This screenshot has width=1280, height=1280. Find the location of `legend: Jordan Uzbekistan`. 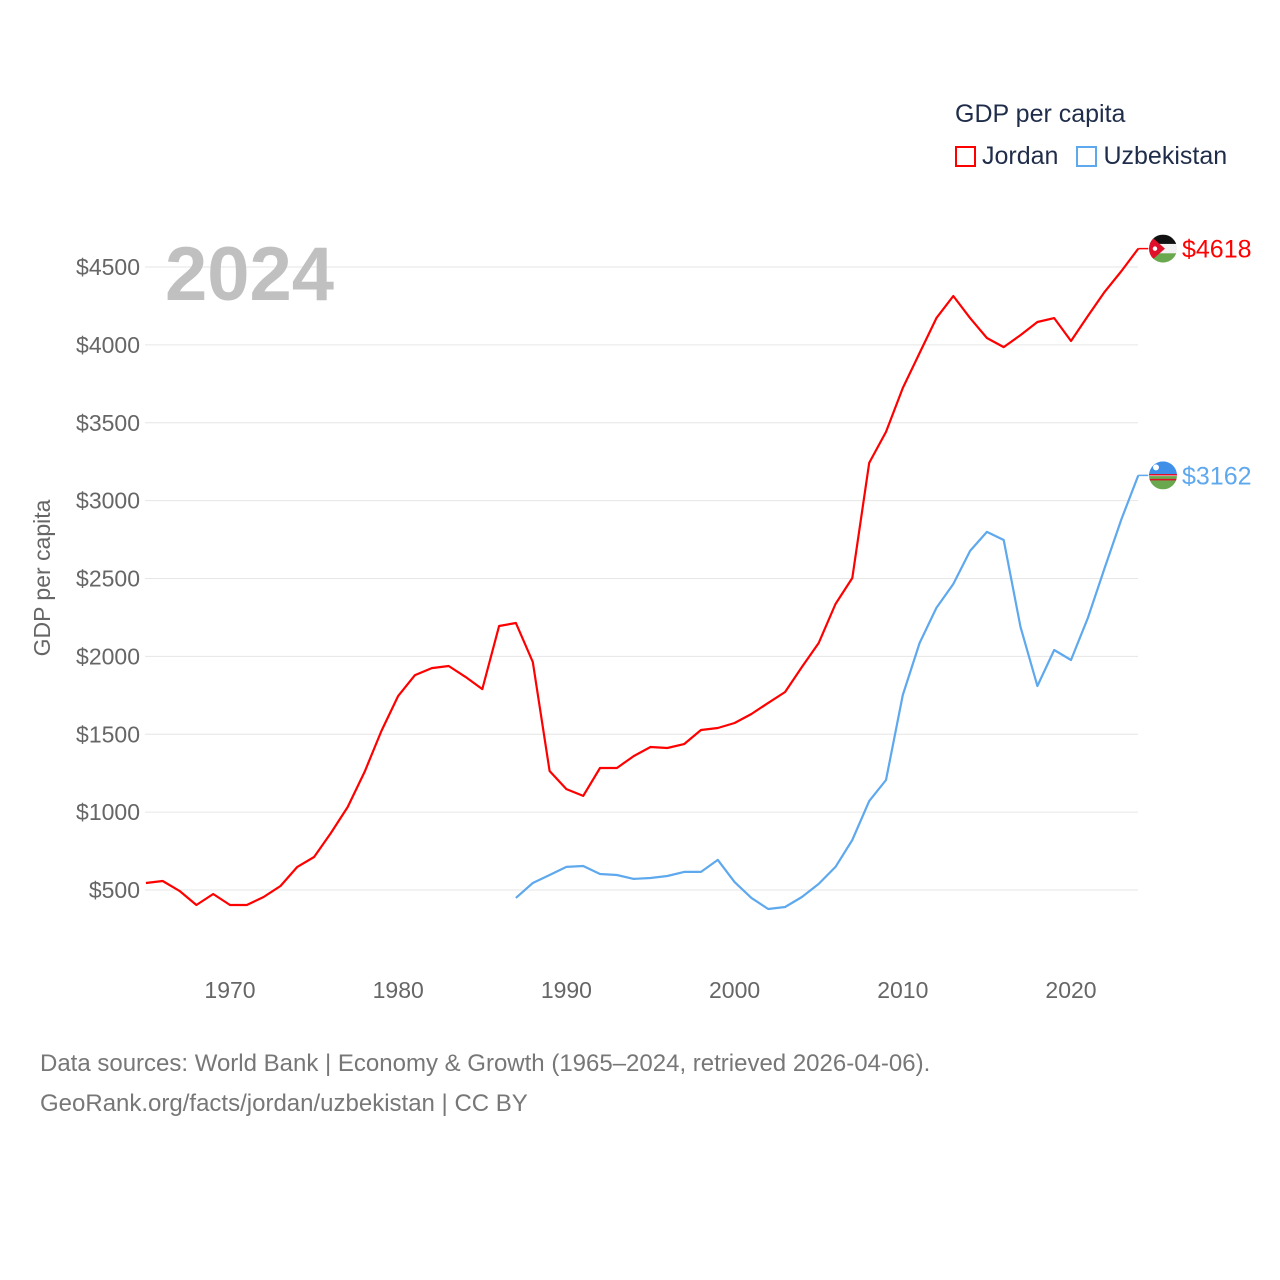

legend: Jordan Uzbekistan is located at coordinates (1091, 156).